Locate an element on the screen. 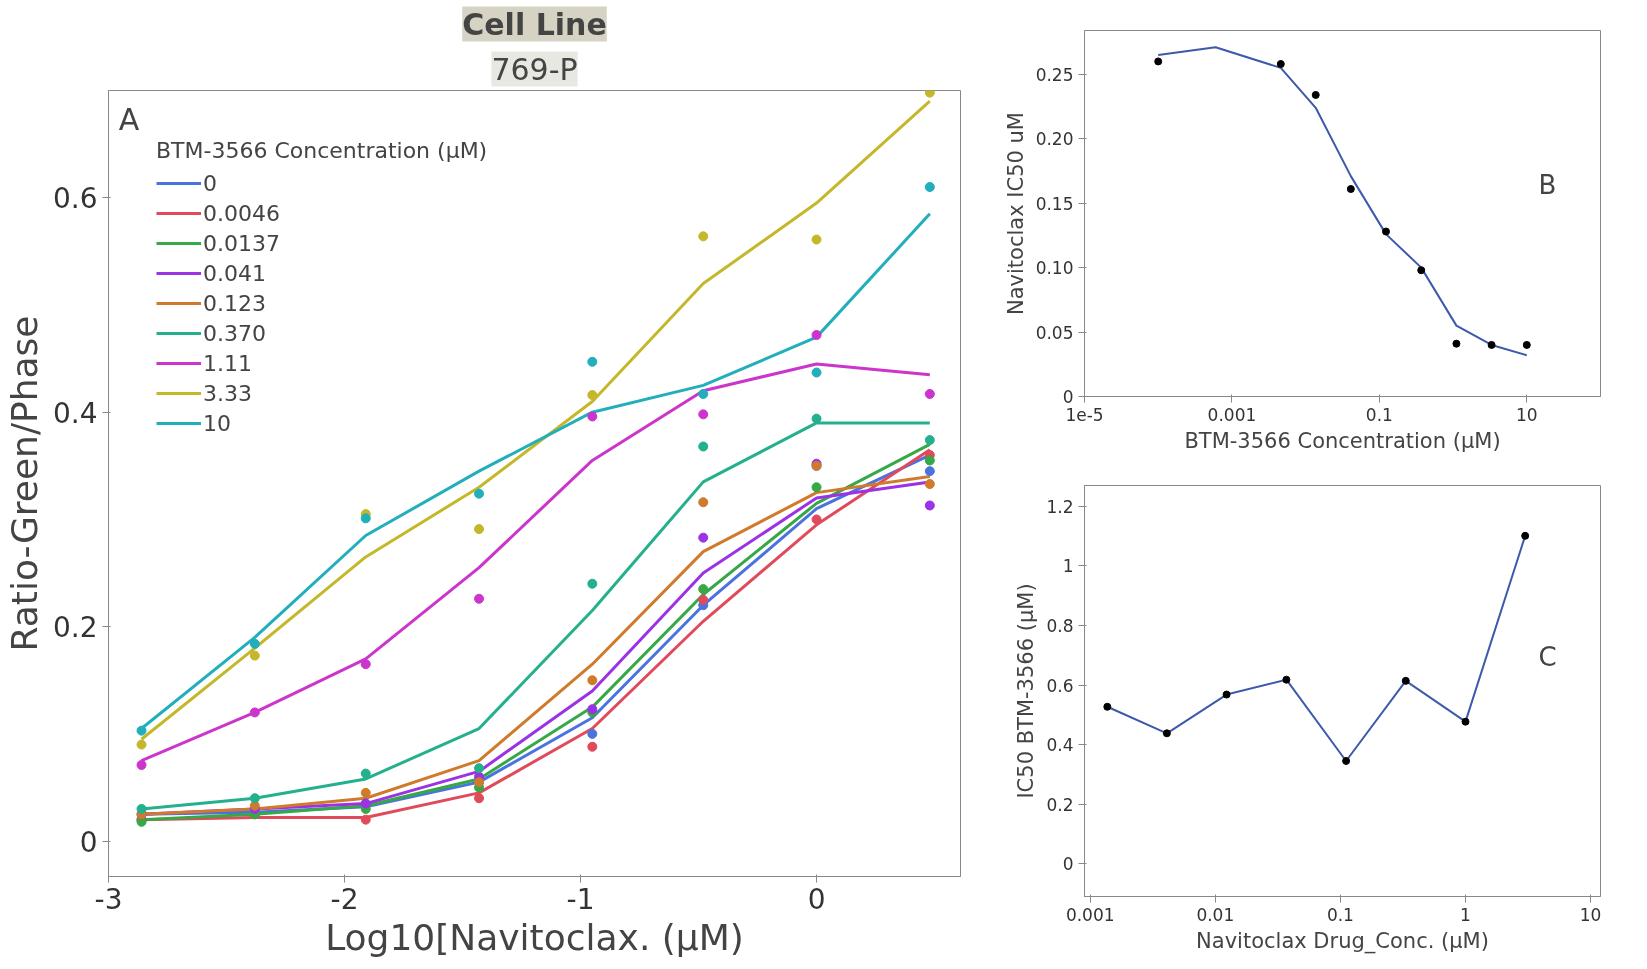 Image resolution: width=1647 pixels, height=969 pixels. x-tick-label: 1 is located at coordinates (1465, 914).